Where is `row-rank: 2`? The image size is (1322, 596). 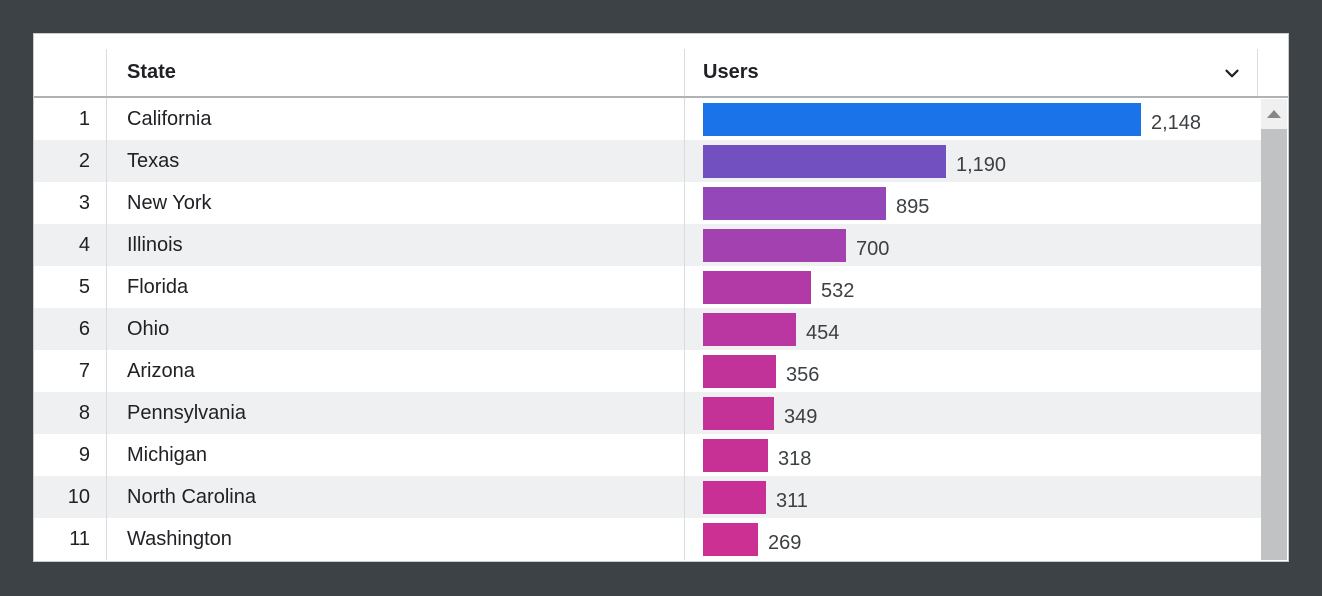
row-rank: 2 is located at coordinates (84, 160).